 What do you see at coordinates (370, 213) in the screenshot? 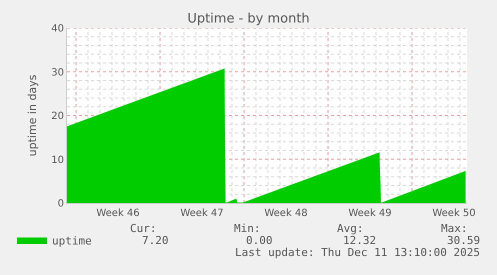
I see `x-tick-label: Week 49` at bounding box center [370, 213].